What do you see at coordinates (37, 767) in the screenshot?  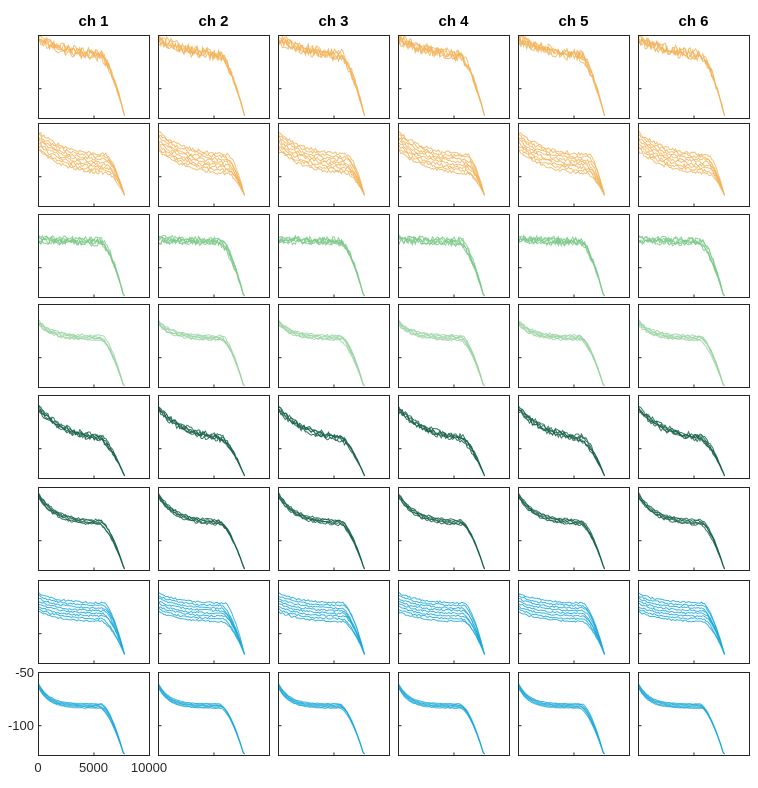 I see `x-tick-label: 0` at bounding box center [37, 767].